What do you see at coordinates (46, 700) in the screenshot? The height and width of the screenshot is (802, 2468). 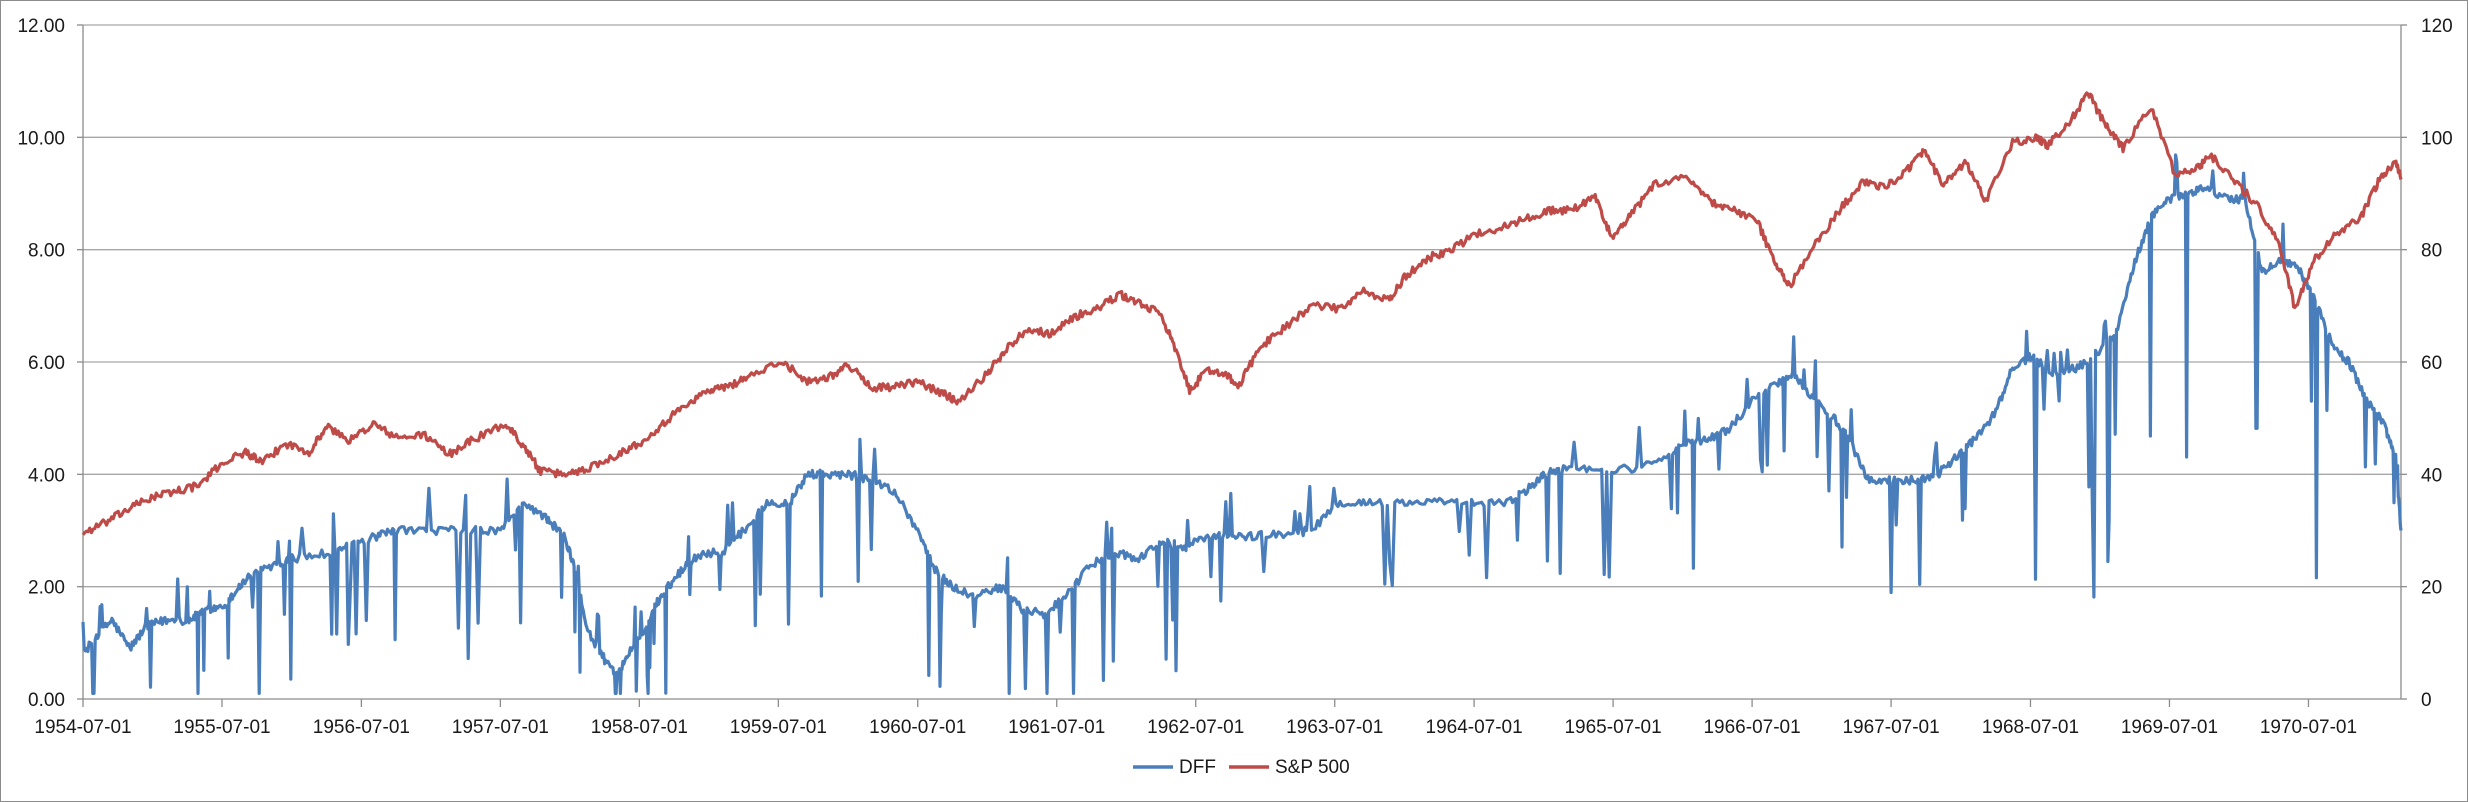 I see `y-left-tick-label: 0.00` at bounding box center [46, 700].